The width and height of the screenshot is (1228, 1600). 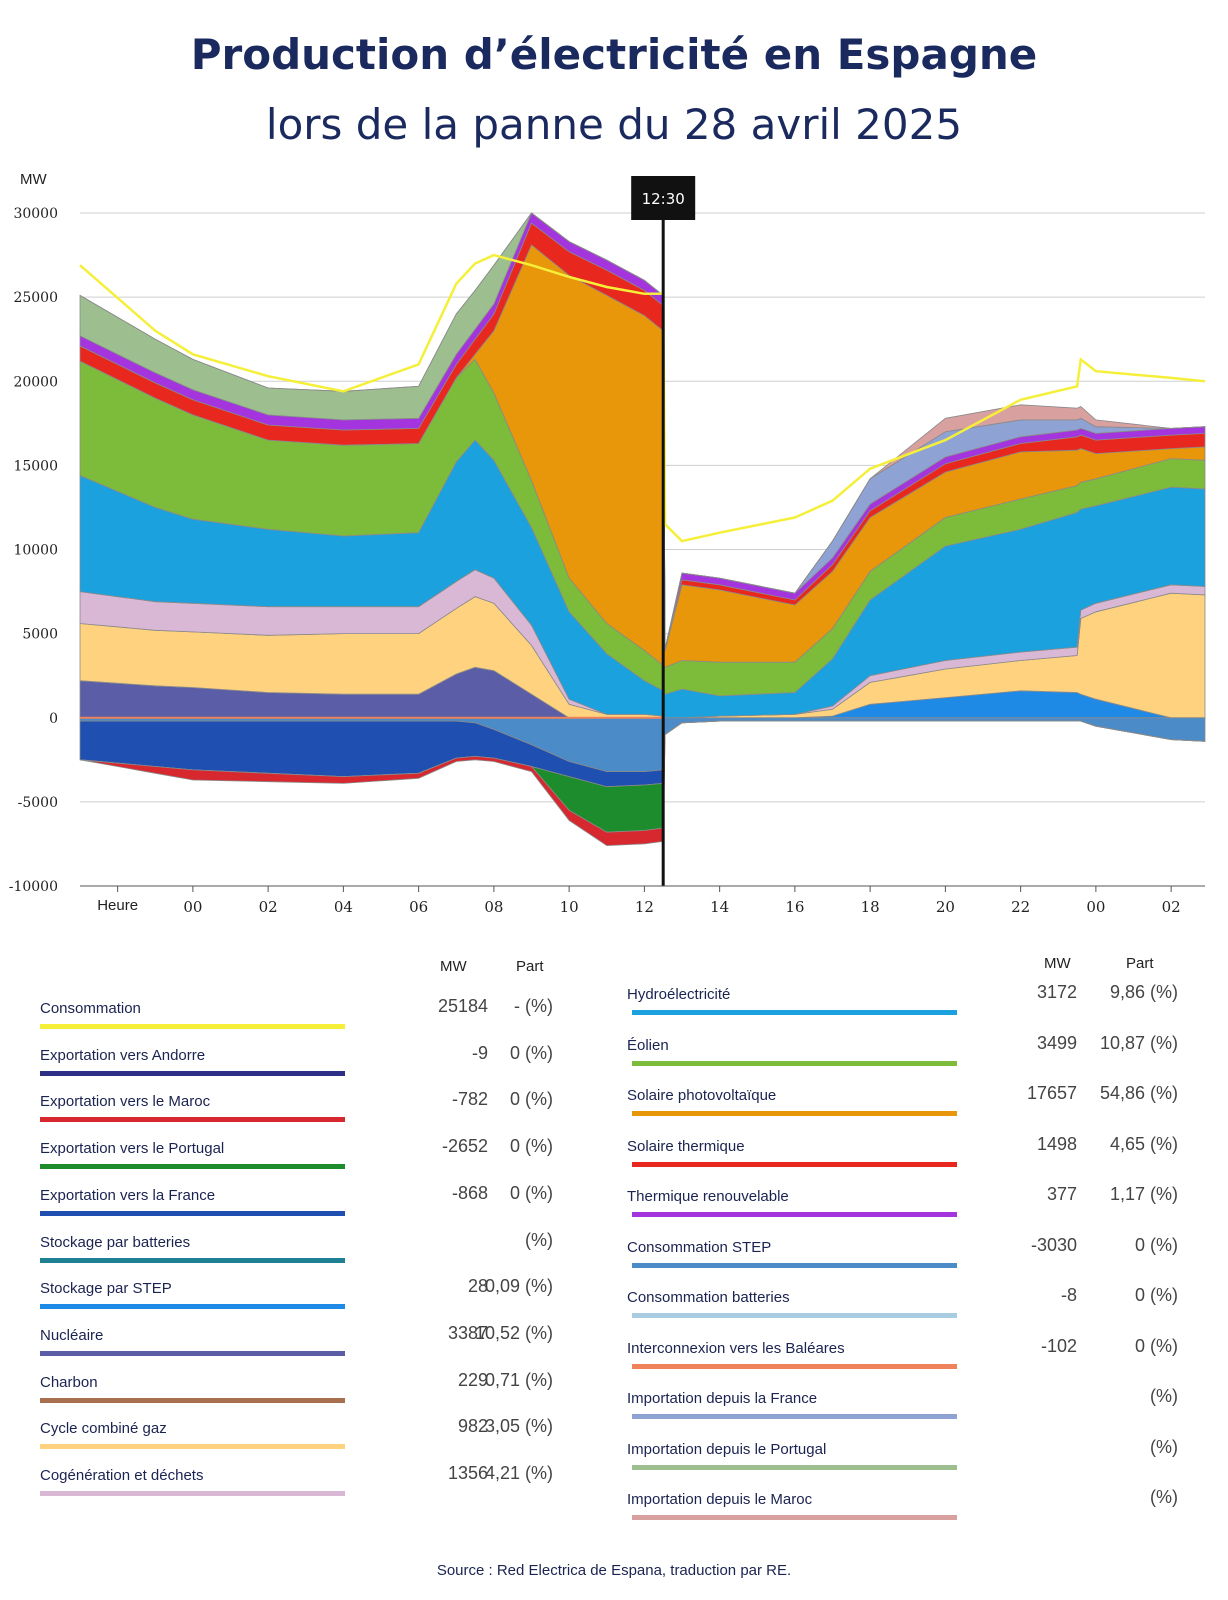 What do you see at coordinates (192, 1213) in the screenshot?
I see `legend-swatch-exportation-vers-la-france` at bounding box center [192, 1213].